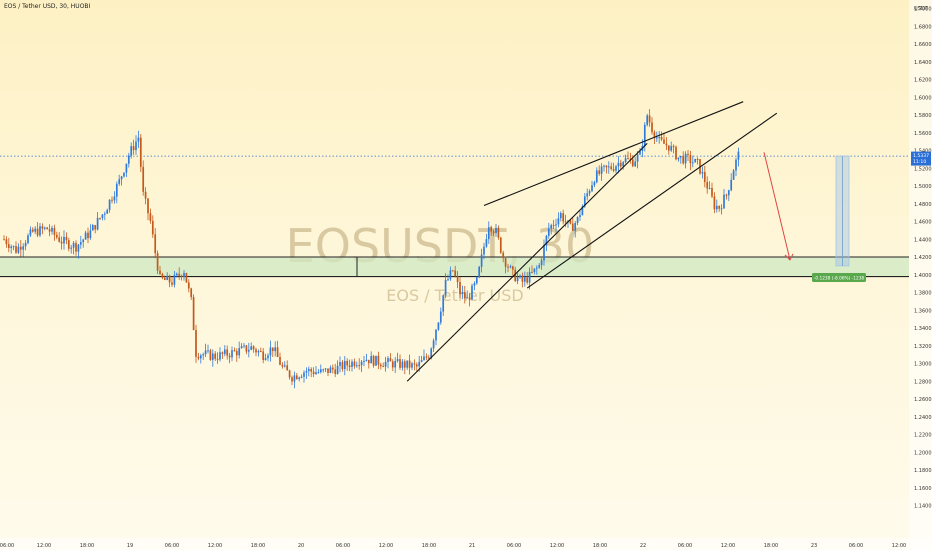 The width and height of the screenshot is (932, 550). Describe the element at coordinates (454, 295) in the screenshot. I see `watermark-name: EOS / Tether USD` at that location.